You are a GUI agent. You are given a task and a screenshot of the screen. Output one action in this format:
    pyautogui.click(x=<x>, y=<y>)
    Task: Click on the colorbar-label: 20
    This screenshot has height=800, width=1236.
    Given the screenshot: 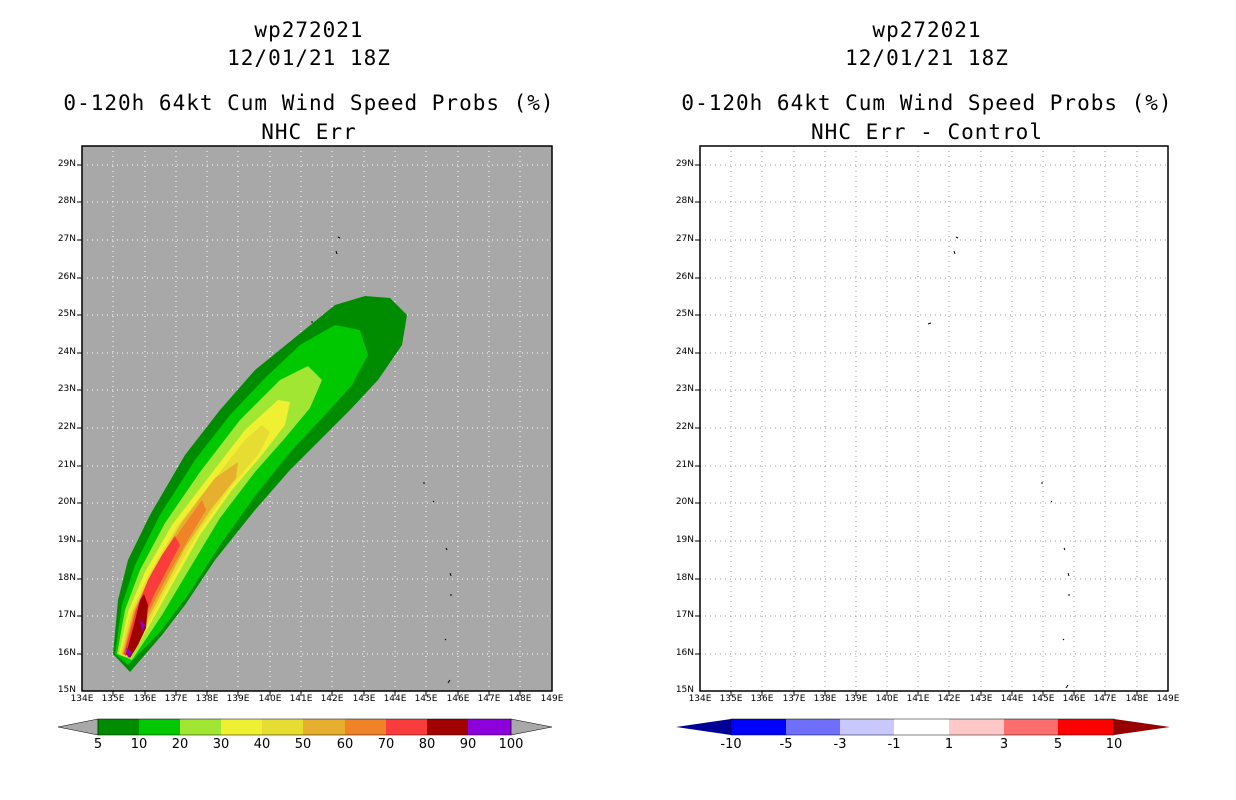 What is the action you would take?
    pyautogui.click(x=180, y=744)
    